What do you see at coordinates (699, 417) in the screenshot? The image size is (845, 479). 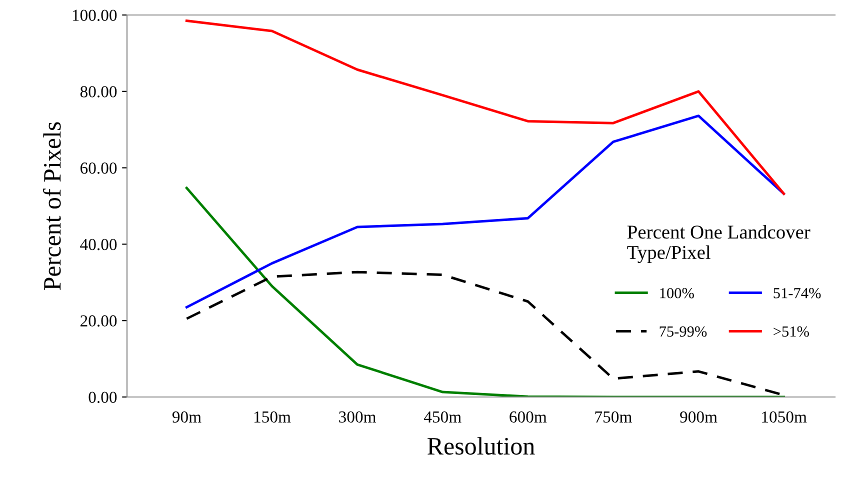 I see `x-tick-label: 900m` at bounding box center [699, 417].